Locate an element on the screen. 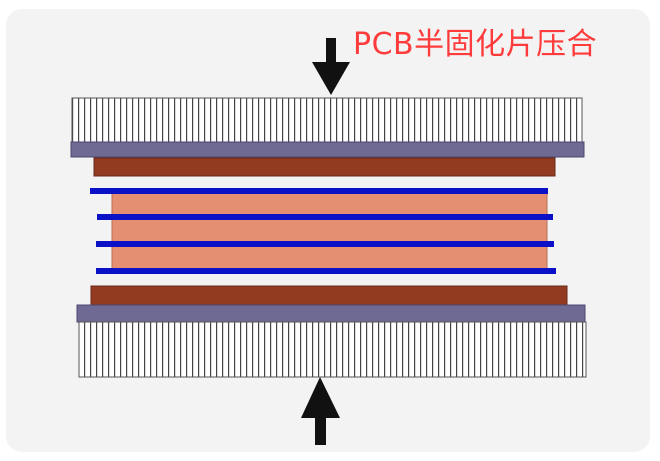  diagram-title: PCB半固化片压合 is located at coordinates (475, 45).